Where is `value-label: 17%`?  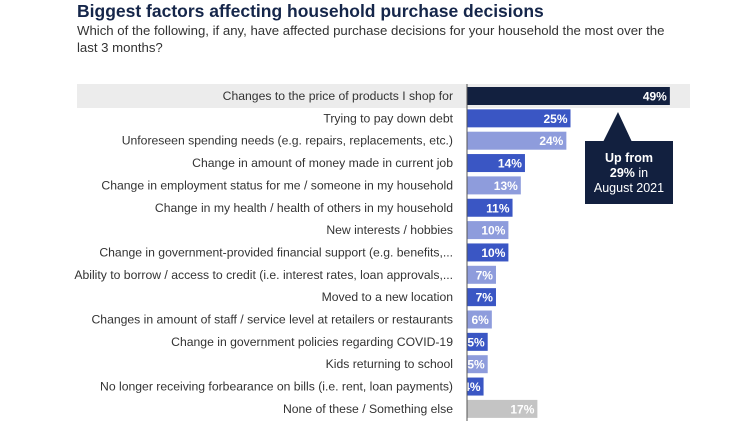 value-label: 17% is located at coordinates (522, 409).